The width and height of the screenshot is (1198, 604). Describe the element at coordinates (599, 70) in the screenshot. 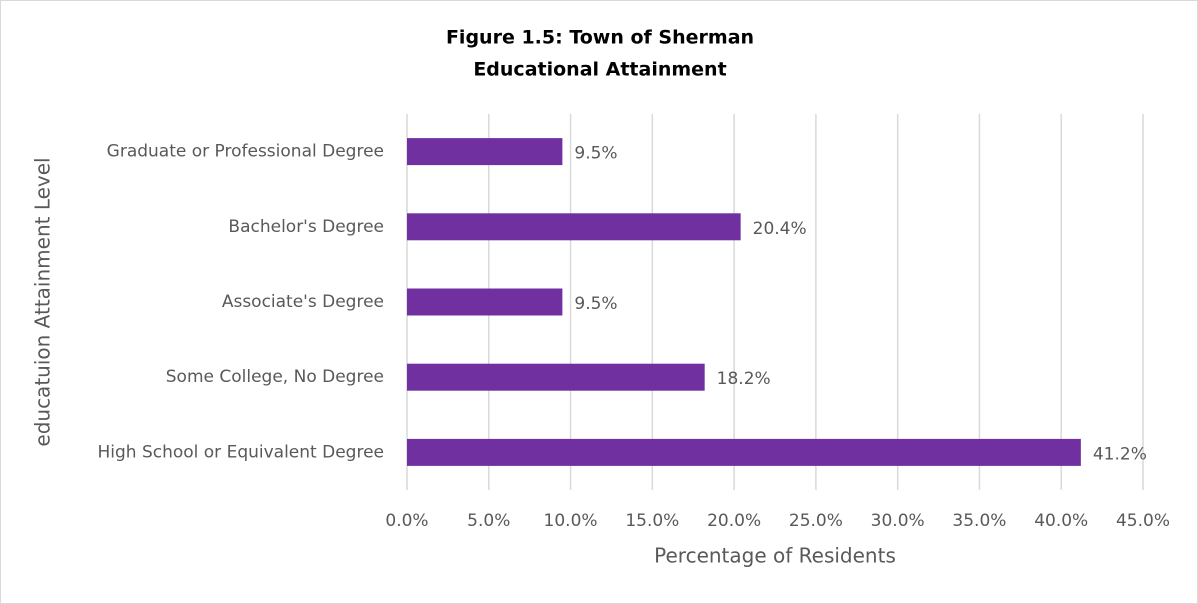

I see `chart-title: Educational Attainment` at that location.